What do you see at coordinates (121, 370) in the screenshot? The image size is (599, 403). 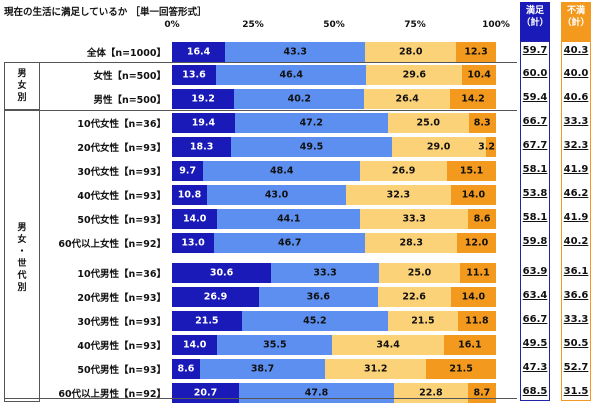 I see `row-label: 50代男性【n=93】` at bounding box center [121, 370].